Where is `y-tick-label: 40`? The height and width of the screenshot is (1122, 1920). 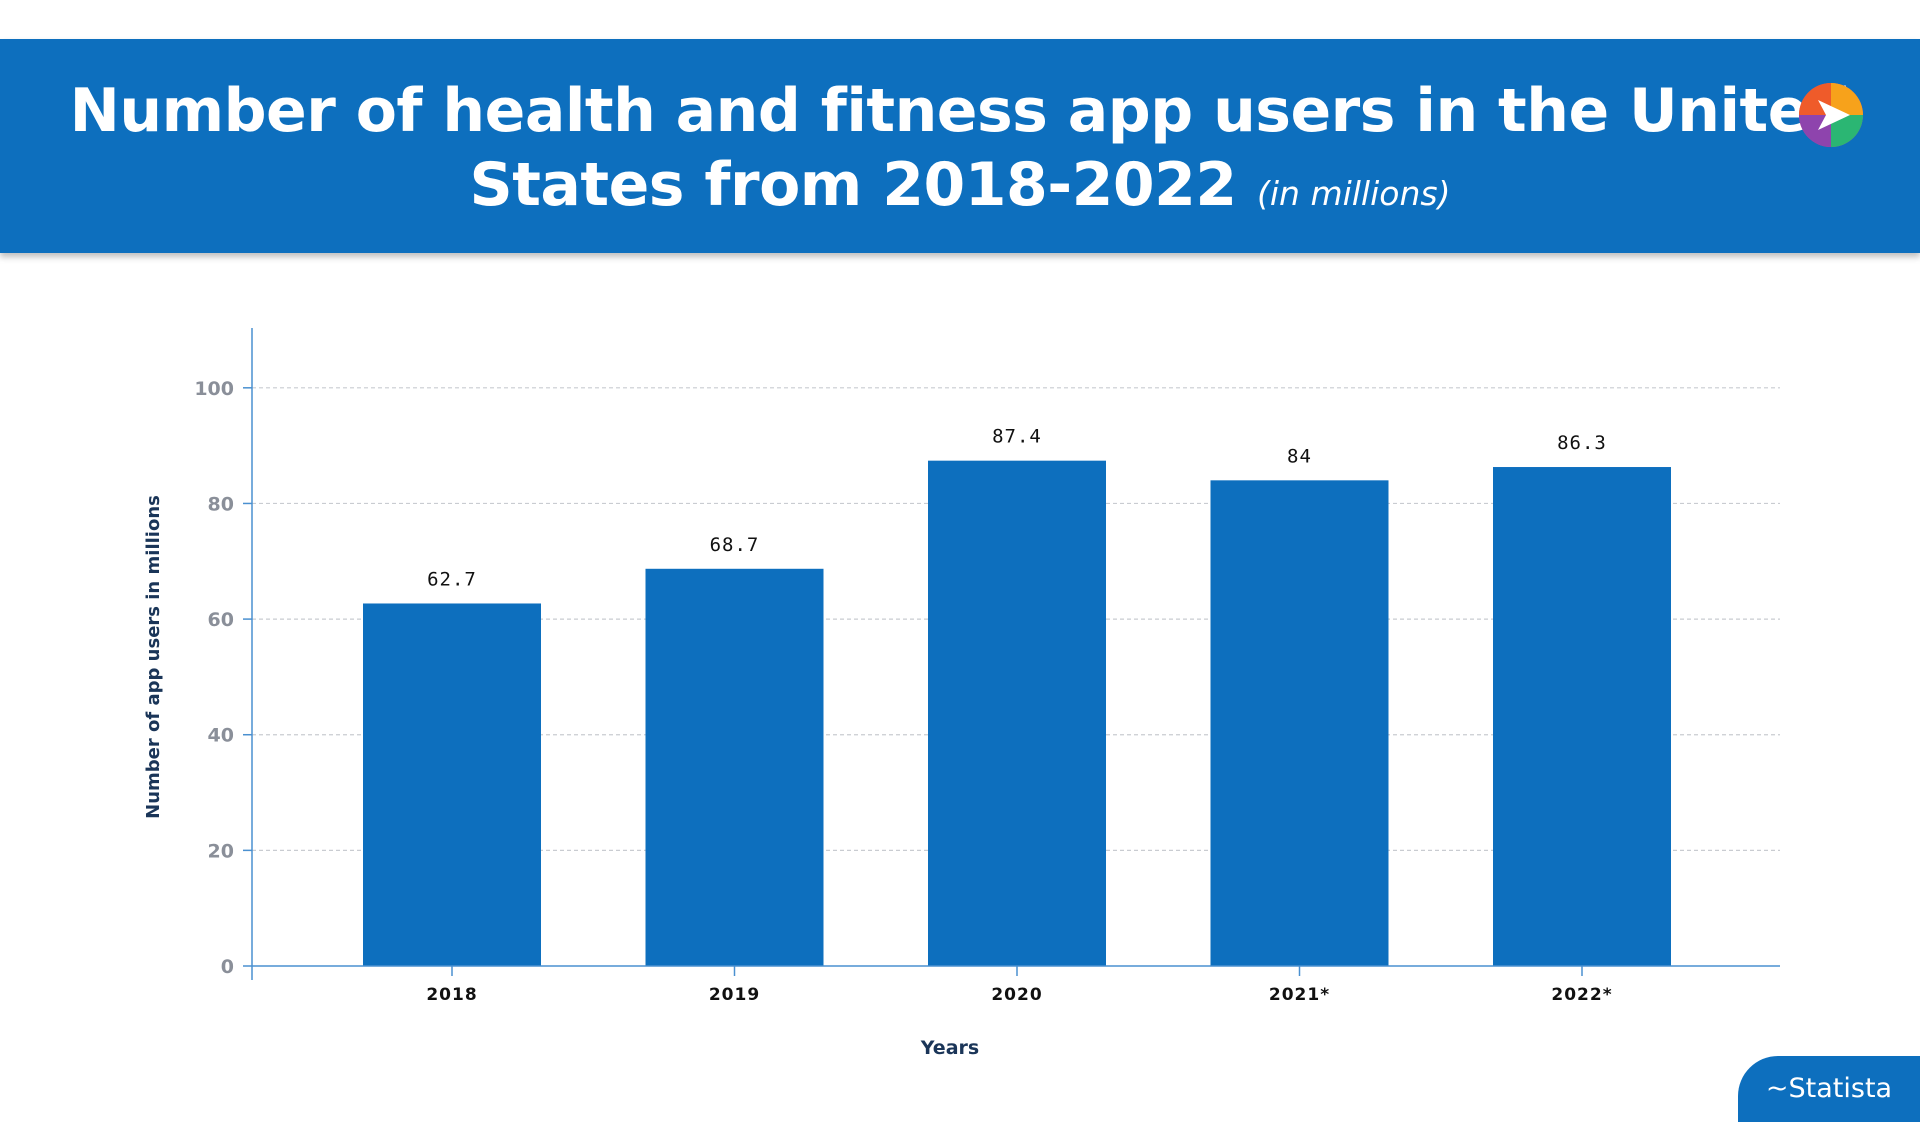
y-tick-label: 40 is located at coordinates (221, 736).